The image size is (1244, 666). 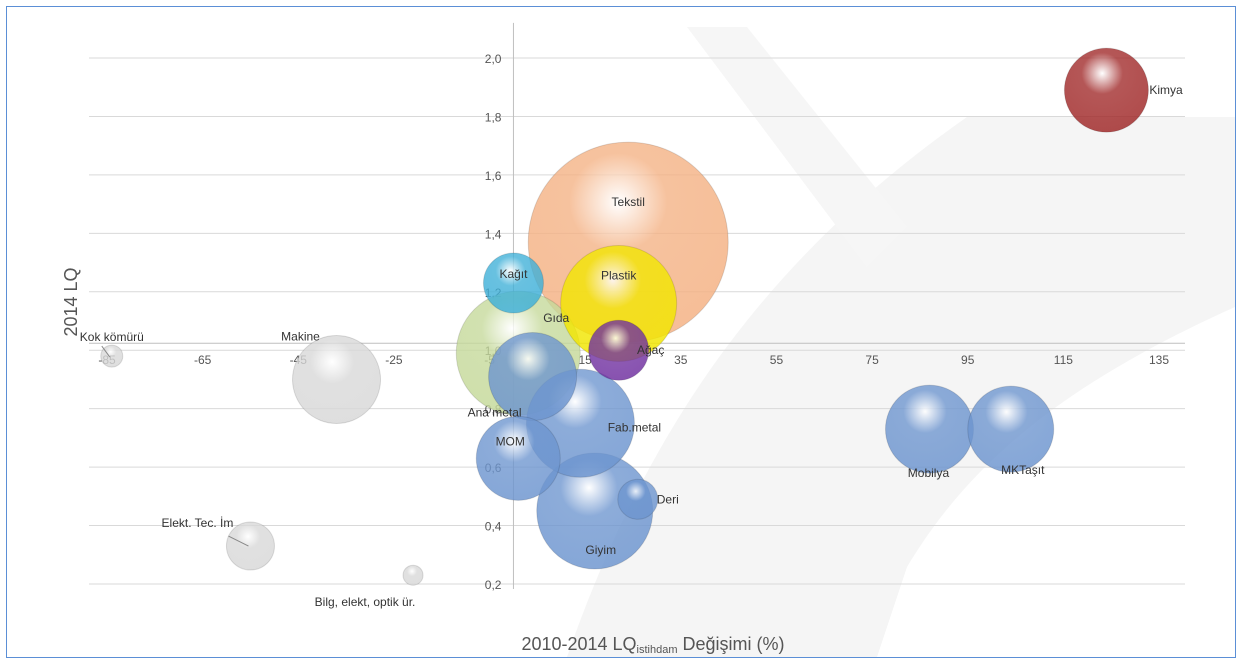 I want to click on bubble-label: MKTaşıt, so click(x=1023, y=470).